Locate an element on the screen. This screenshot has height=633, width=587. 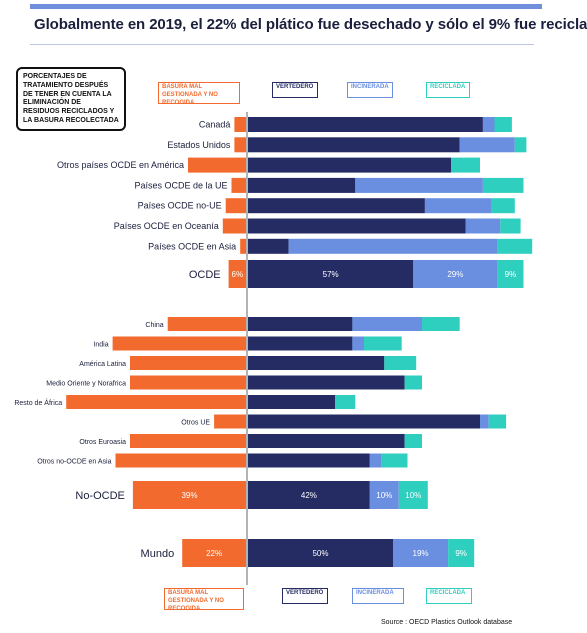
legend-recycled-top: RECICLADA is located at coordinates (448, 90).